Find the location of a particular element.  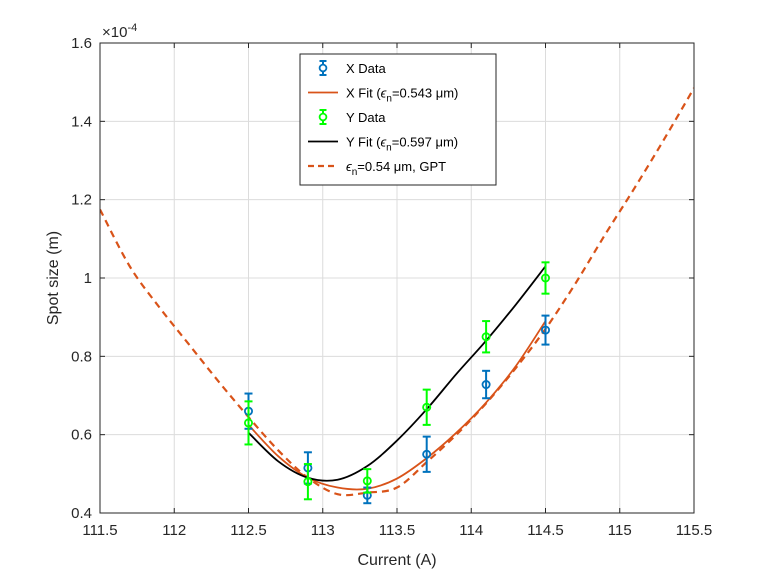

legend-item-2: Y Data is located at coordinates (352, 117).